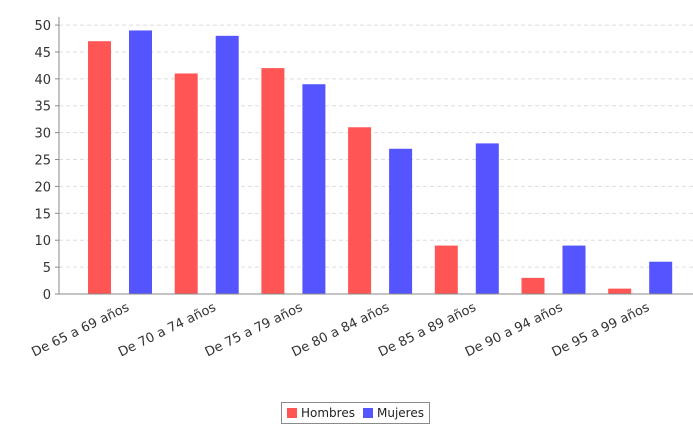  I want to click on legend-swatch-mujeres, so click(367, 413).